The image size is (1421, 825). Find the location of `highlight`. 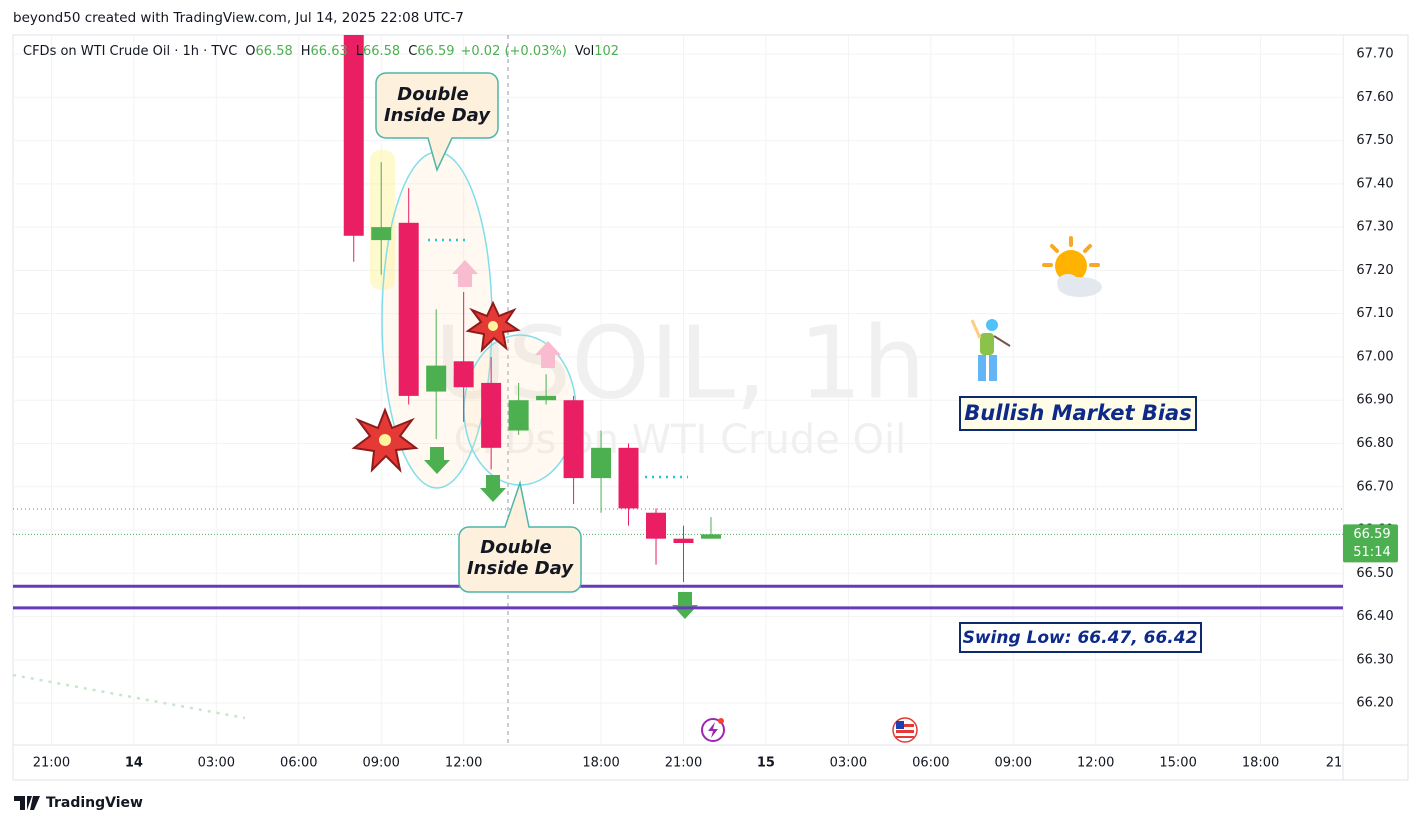

highlight is located at coordinates (382, 220).